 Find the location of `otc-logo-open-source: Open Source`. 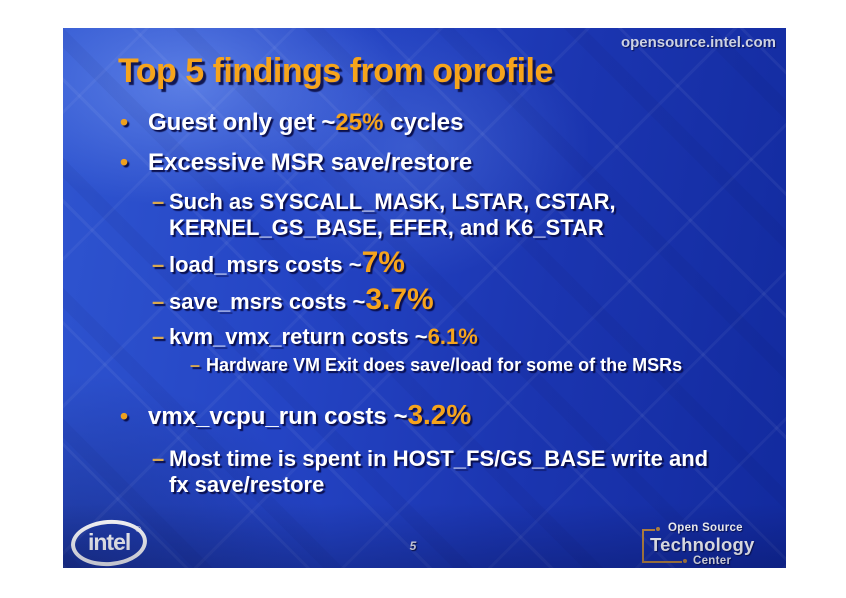

otc-logo-open-source: Open Source is located at coordinates (705, 528).